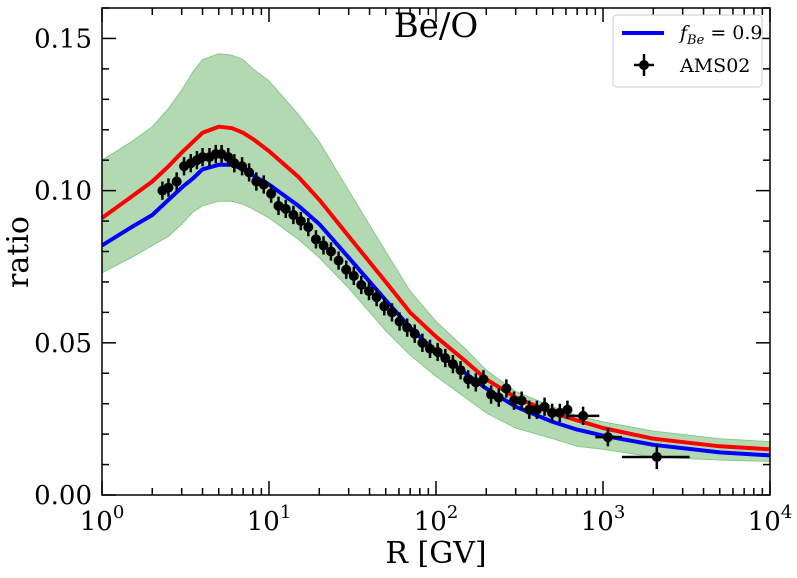  I want to click on chart-title: Be/O, so click(436, 26).